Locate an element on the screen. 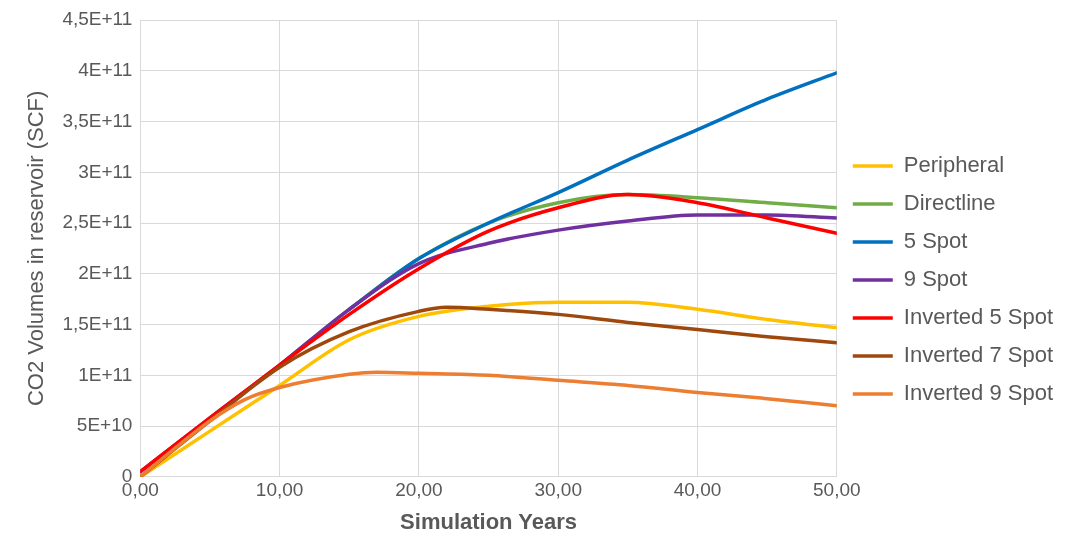  legend-label: Inverted 9 Spot is located at coordinates (978, 393).